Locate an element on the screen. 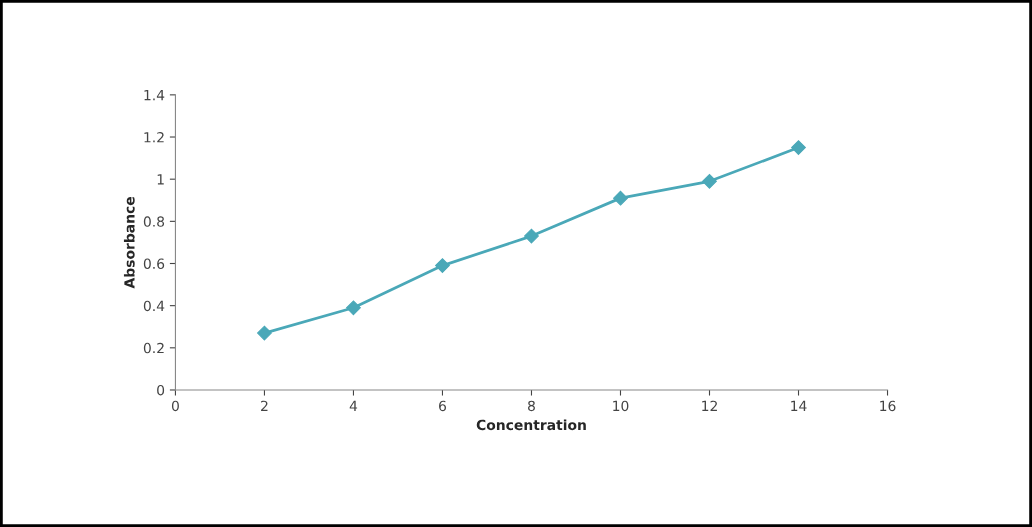 Image resolution: width=1032 pixels, height=527 pixels. x-tick-label: 16 is located at coordinates (888, 406).